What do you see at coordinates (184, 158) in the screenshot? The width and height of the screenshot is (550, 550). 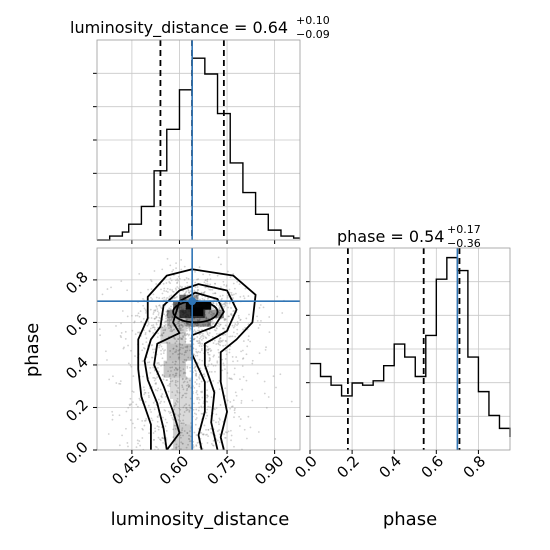 I see `ld-hist-yticks` at bounding box center [184, 158].